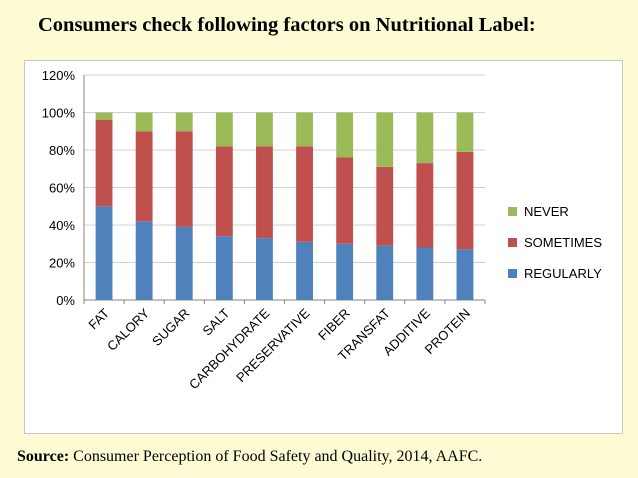  I want to click on bar-regularly-fat, so click(104, 253).